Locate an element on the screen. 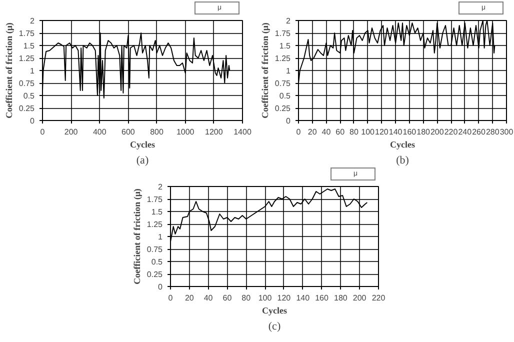 This screenshot has width=514, height=342. x-tick-label: 1400 is located at coordinates (243, 132).